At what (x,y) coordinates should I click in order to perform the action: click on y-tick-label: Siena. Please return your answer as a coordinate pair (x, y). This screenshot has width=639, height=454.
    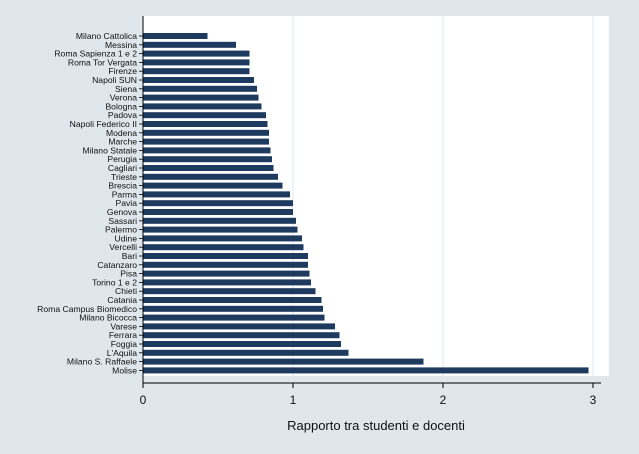
    Looking at the image, I should click on (126, 89).